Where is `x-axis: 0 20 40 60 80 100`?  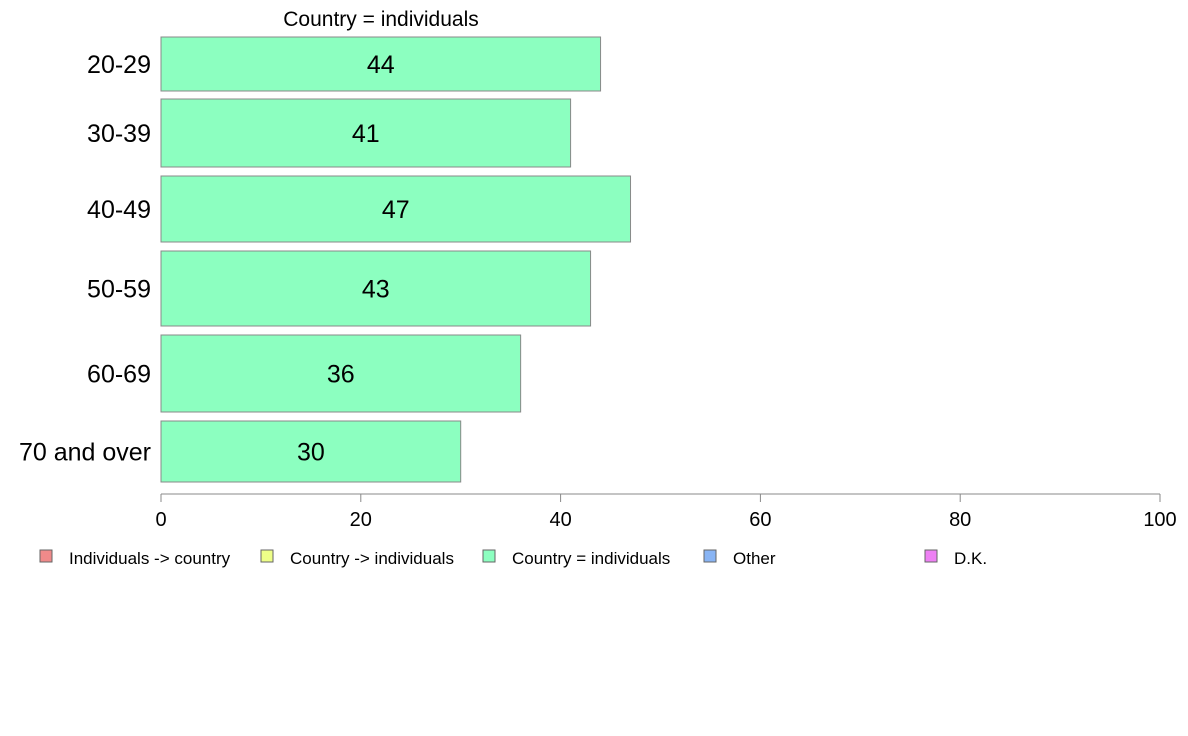 x-axis: 0 20 40 60 80 100 is located at coordinates (666, 512).